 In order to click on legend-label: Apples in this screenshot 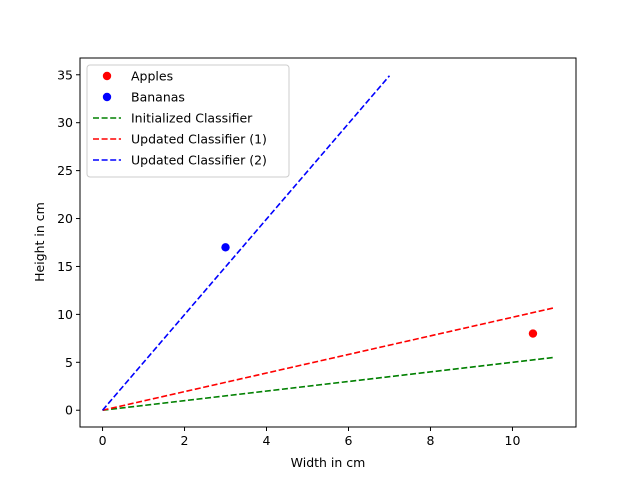, I will do `click(152, 76)`.